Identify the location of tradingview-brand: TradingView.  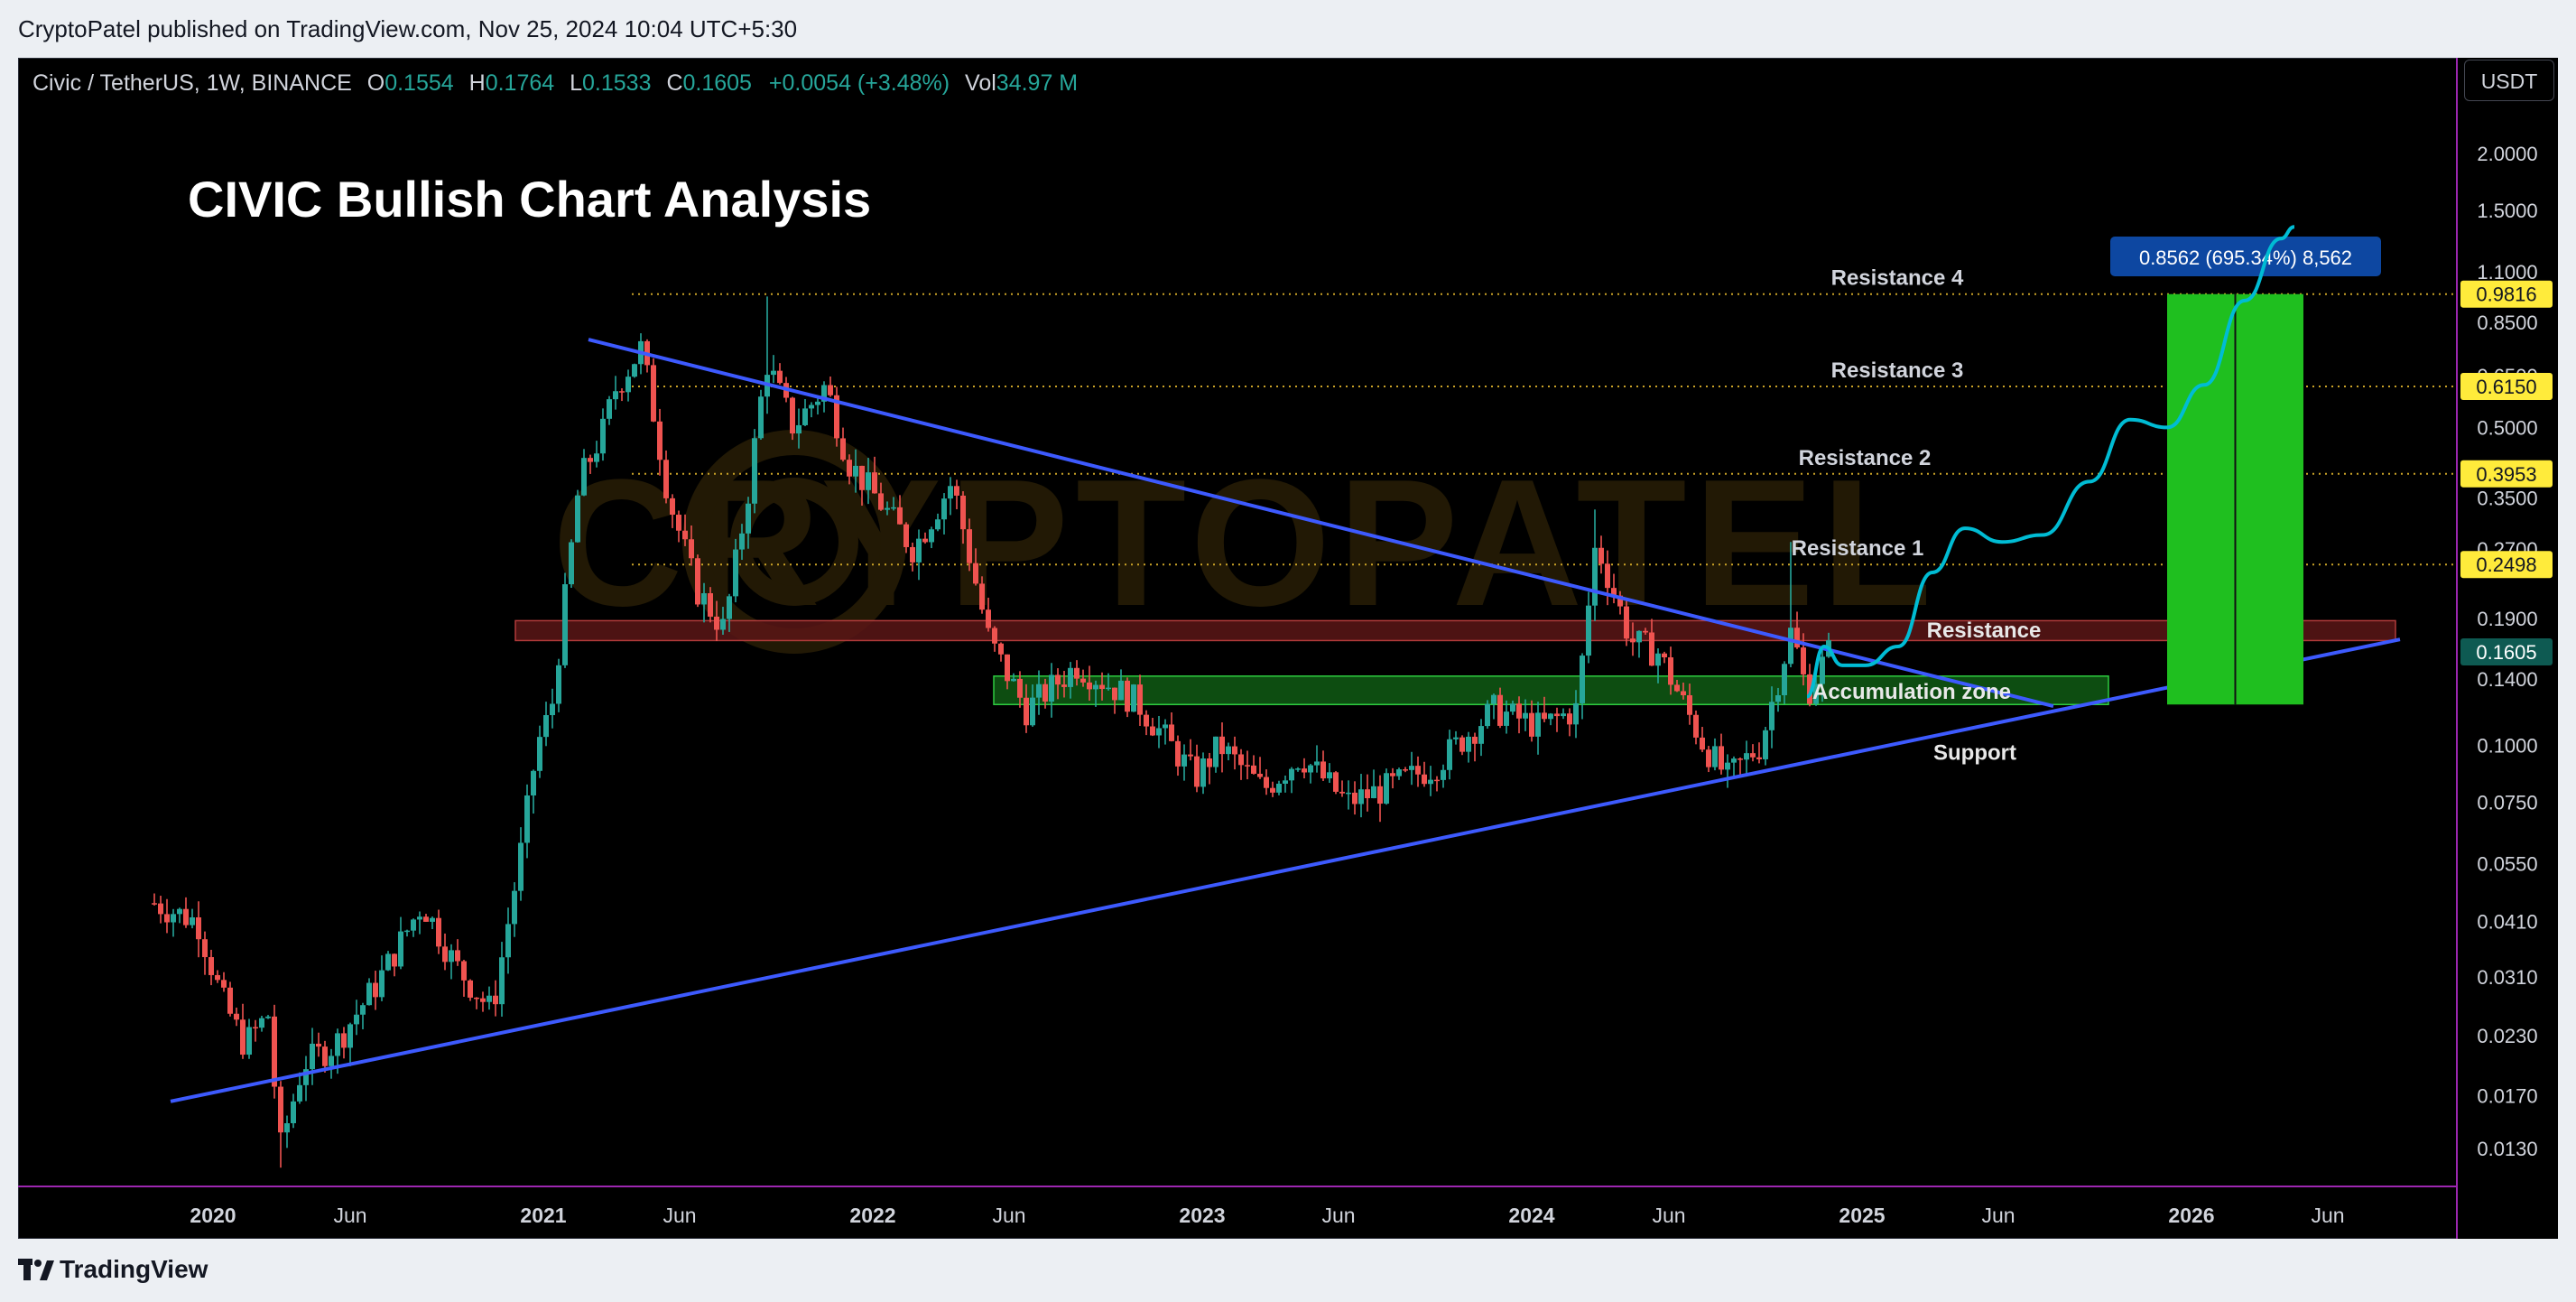
(134, 1269).